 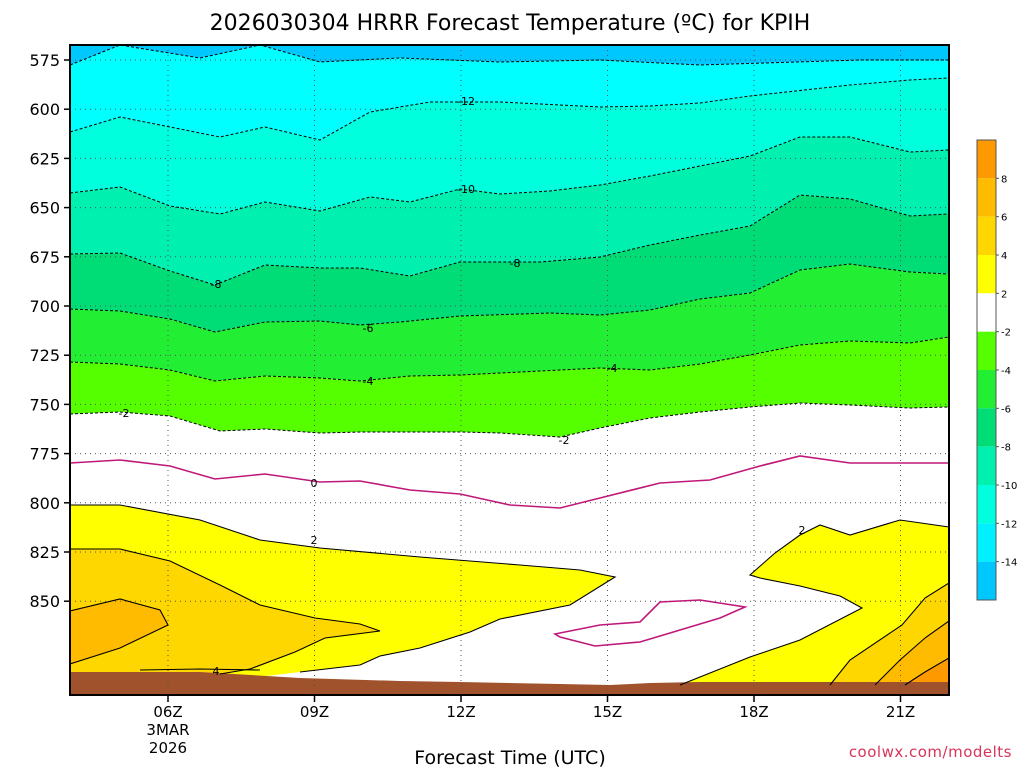 What do you see at coordinates (1006, 448) in the screenshot?
I see `colorbar-label: -8` at bounding box center [1006, 448].